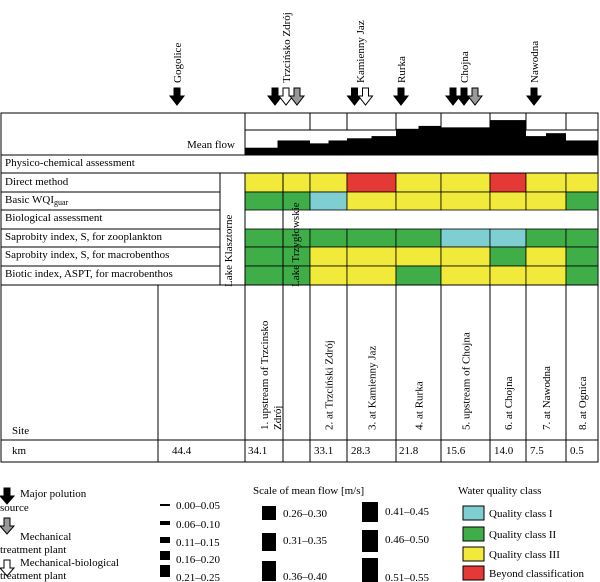 The width and height of the screenshot is (600, 582). I want to click on source-label-4: Rurka, so click(402, 69).